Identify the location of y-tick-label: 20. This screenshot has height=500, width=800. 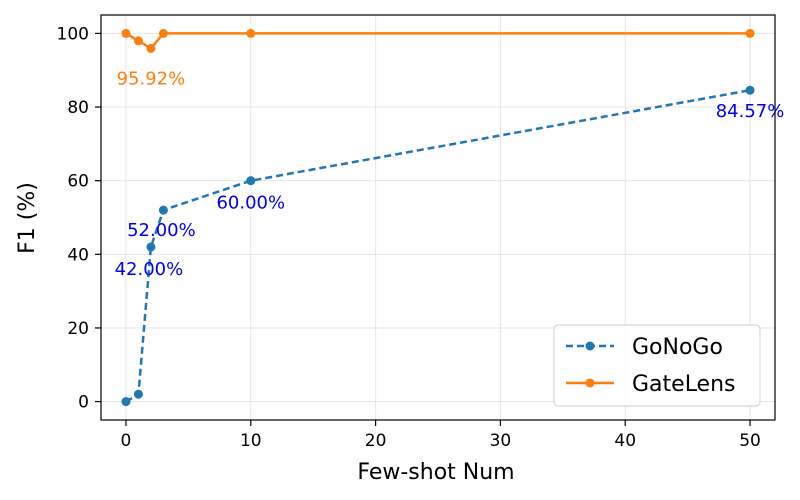
(78, 329).